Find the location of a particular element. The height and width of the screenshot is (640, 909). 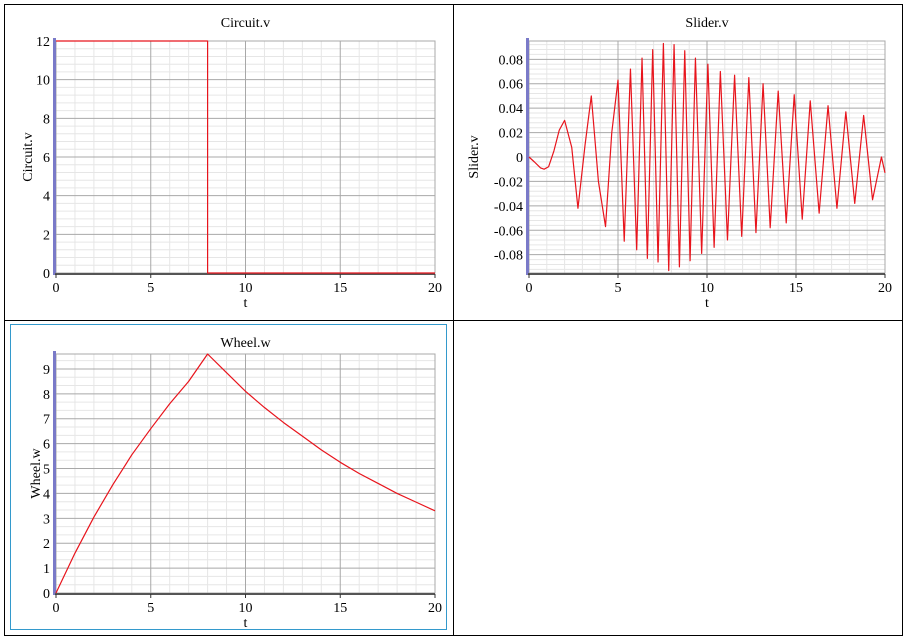

slider-v-y-axis-bar is located at coordinates (527, 156).